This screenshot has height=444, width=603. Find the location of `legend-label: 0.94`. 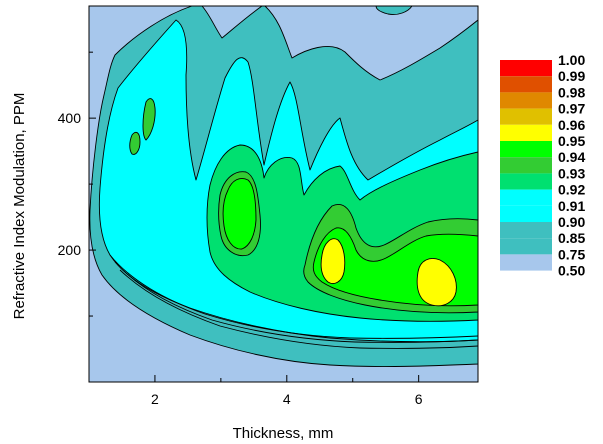

legend-label: 0.94 is located at coordinates (571, 157).